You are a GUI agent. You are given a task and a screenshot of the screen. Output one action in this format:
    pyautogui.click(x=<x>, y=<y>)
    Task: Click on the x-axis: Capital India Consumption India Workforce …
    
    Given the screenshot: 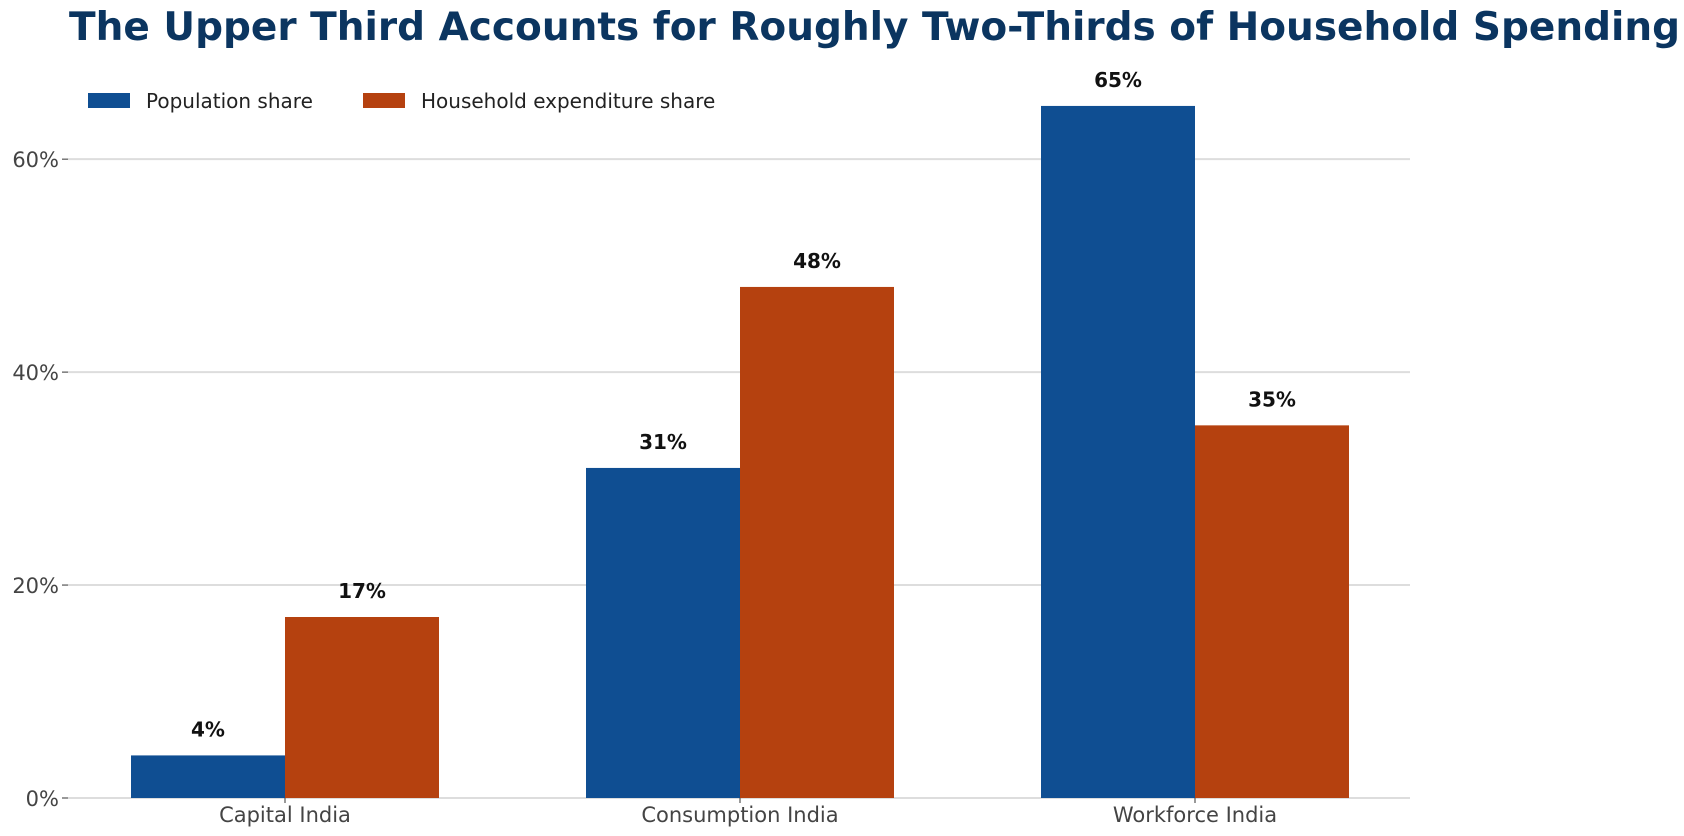 What is the action you would take?
    pyautogui.click(x=748, y=812)
    